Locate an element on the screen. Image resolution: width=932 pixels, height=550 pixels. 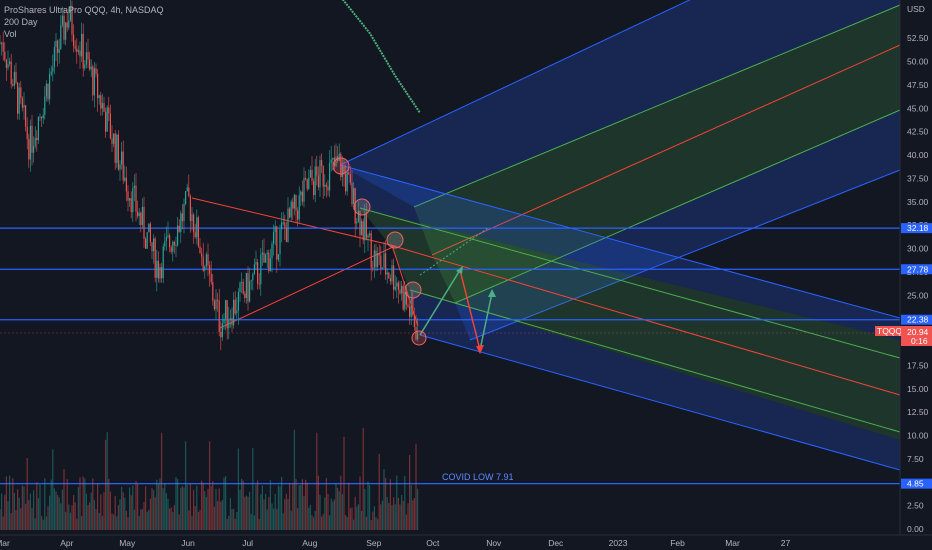
level-pill-bg is located at coordinates (916, 319).